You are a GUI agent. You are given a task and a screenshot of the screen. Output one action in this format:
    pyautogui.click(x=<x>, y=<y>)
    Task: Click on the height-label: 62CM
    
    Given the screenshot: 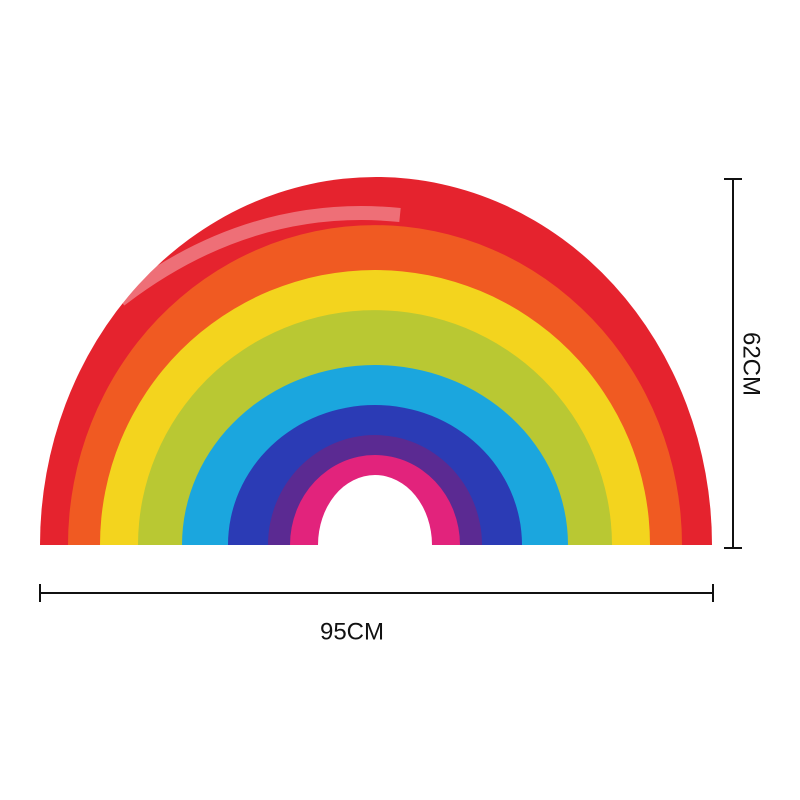 What is the action you would take?
    pyautogui.click(x=751, y=364)
    